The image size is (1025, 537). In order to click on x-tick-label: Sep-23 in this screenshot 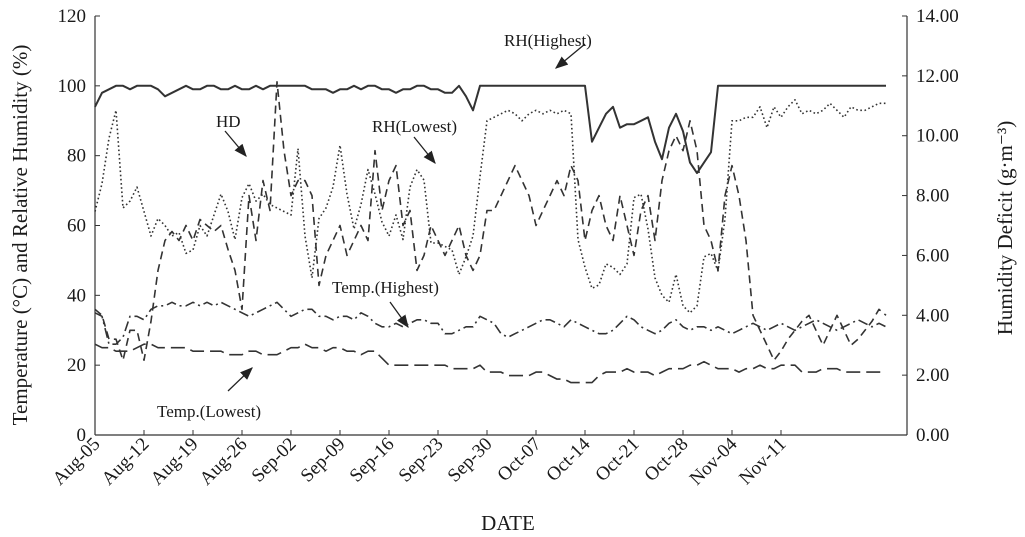, I will do `click(421, 460)`.